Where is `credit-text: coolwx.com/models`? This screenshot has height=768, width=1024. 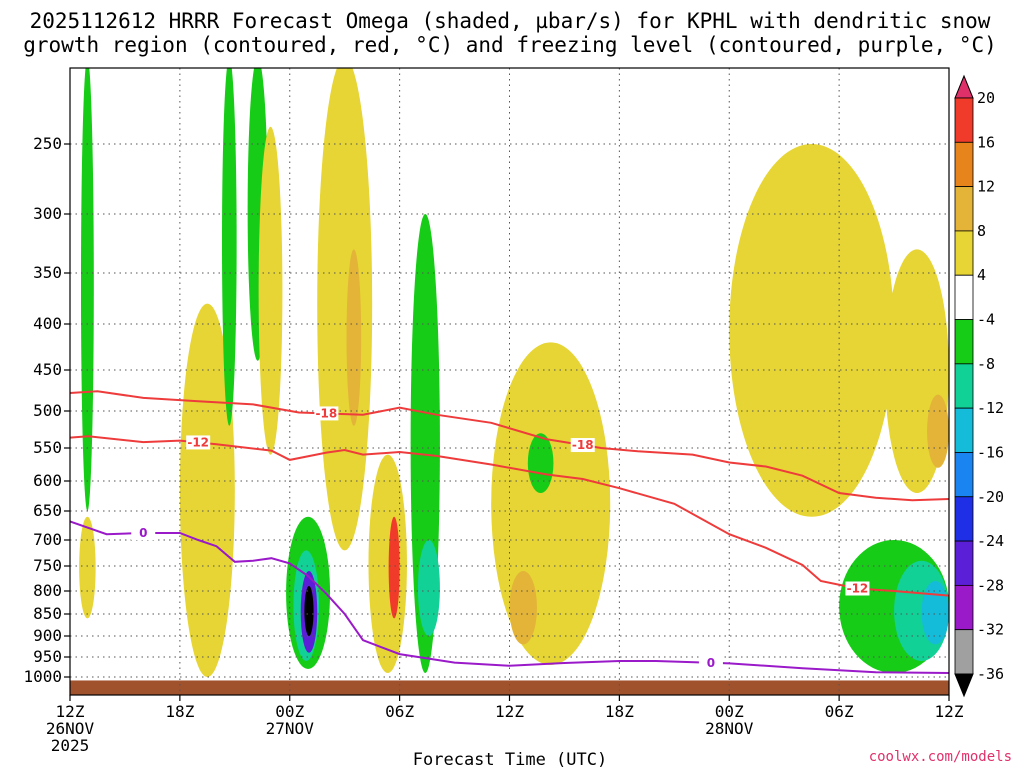
credit-text: coolwx.com/models is located at coordinates (940, 757).